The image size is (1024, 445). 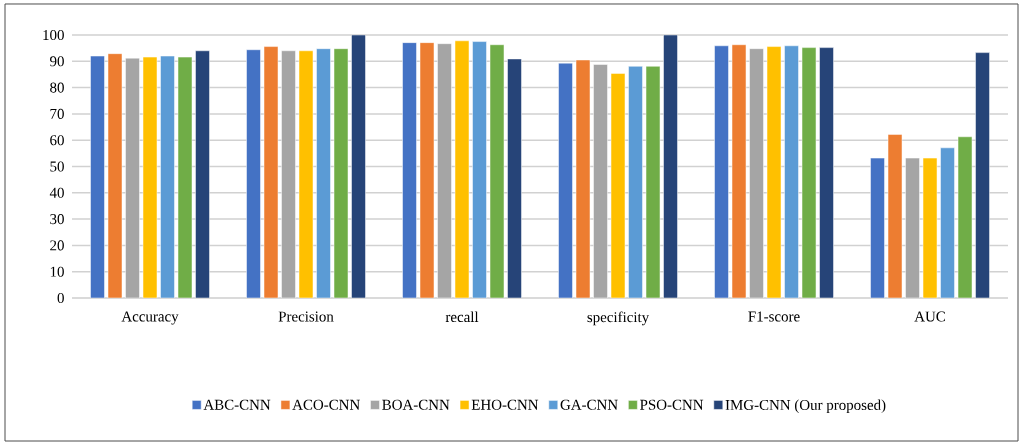 I want to click on y-tick-label: 50, so click(x=57, y=166).